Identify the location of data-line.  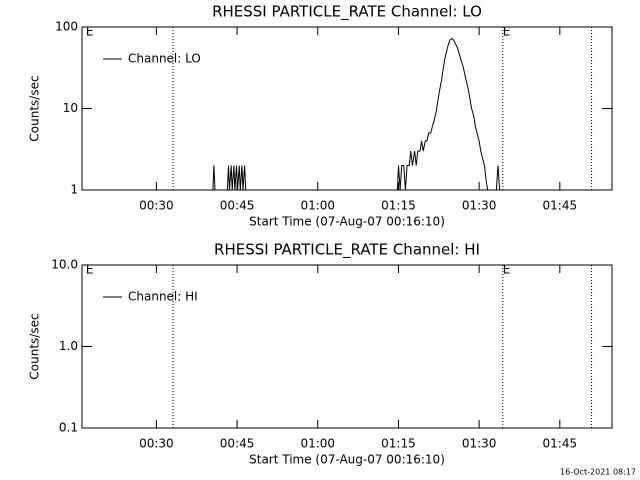
(356, 114).